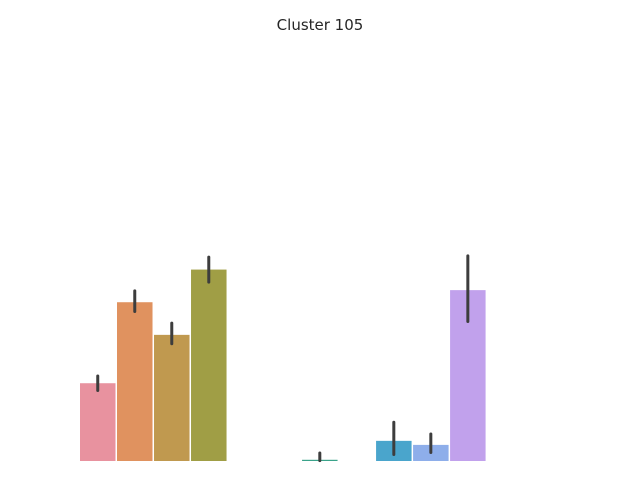 The width and height of the screenshot is (640, 480). I want to click on chart-title: Cluster 105, so click(320, 25).